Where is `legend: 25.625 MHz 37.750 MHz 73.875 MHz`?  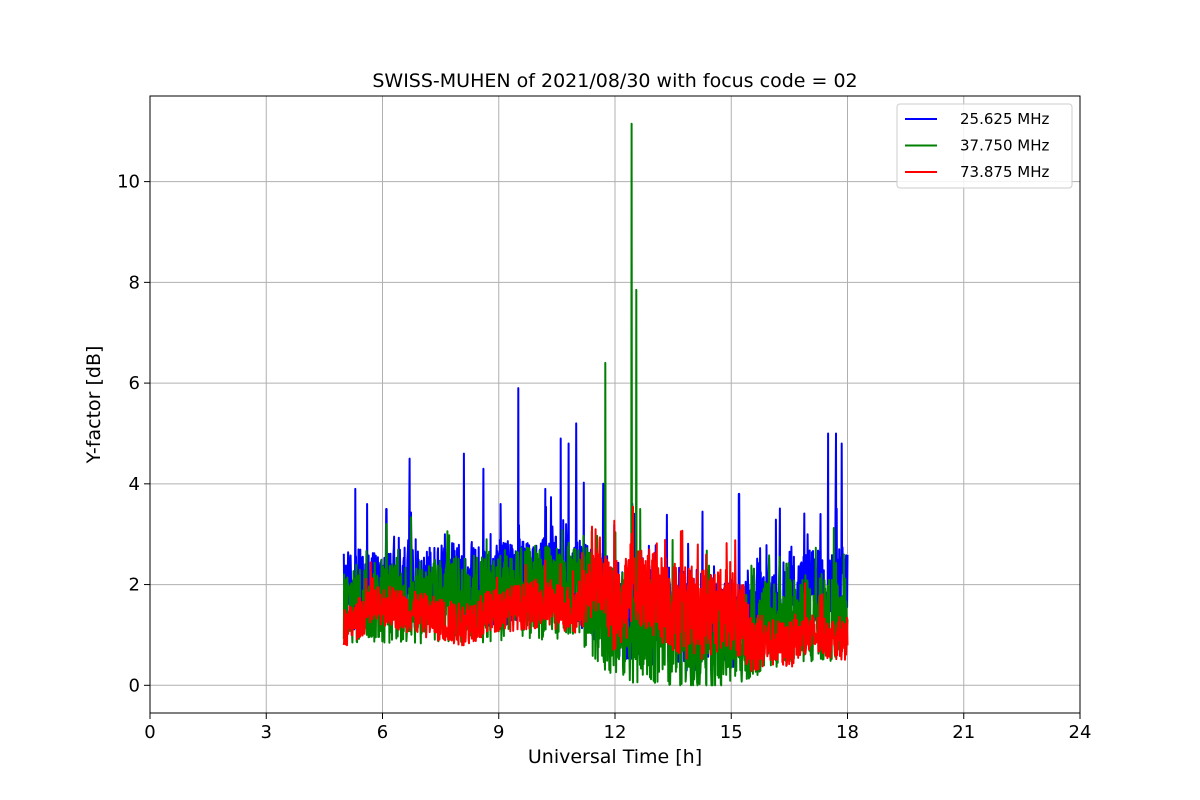
legend: 25.625 MHz 37.750 MHz 73.875 MHz is located at coordinates (984, 146).